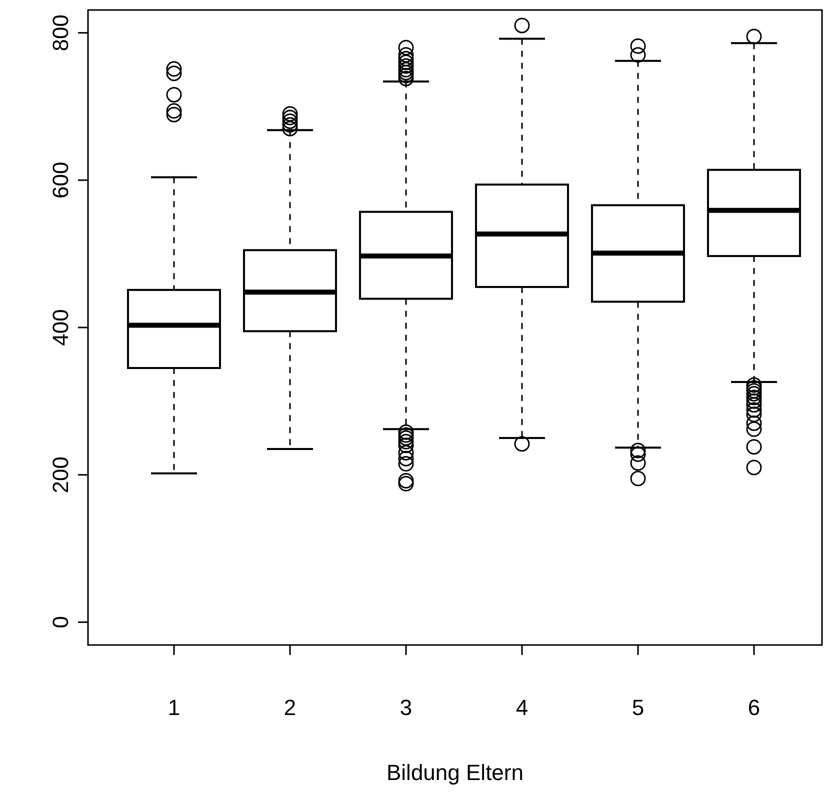 The height and width of the screenshot is (800, 825). Describe the element at coordinates (638, 707) in the screenshot. I see `x-tick-label: 5` at that location.